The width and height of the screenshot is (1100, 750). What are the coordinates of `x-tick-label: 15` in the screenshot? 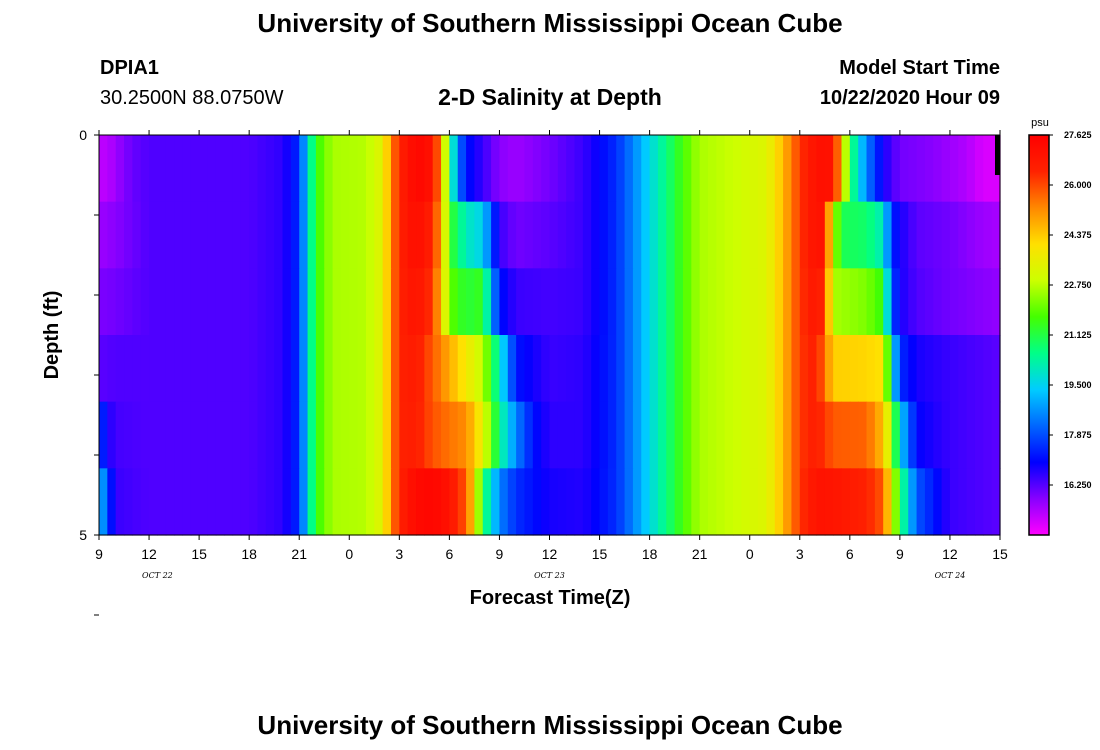 It's located at (199, 554).